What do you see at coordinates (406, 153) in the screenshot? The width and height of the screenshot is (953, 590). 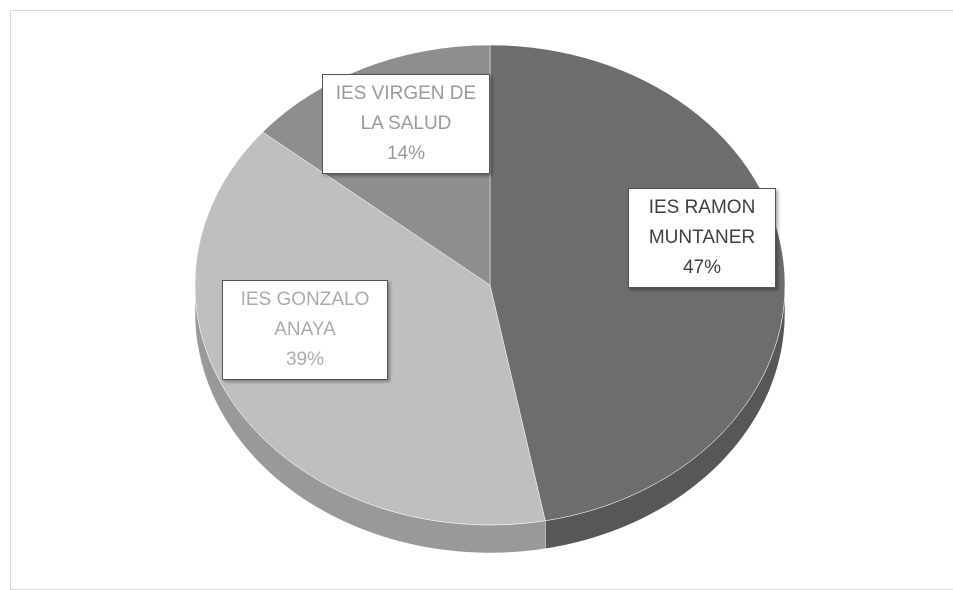 I see `data-label-value: 14%` at bounding box center [406, 153].